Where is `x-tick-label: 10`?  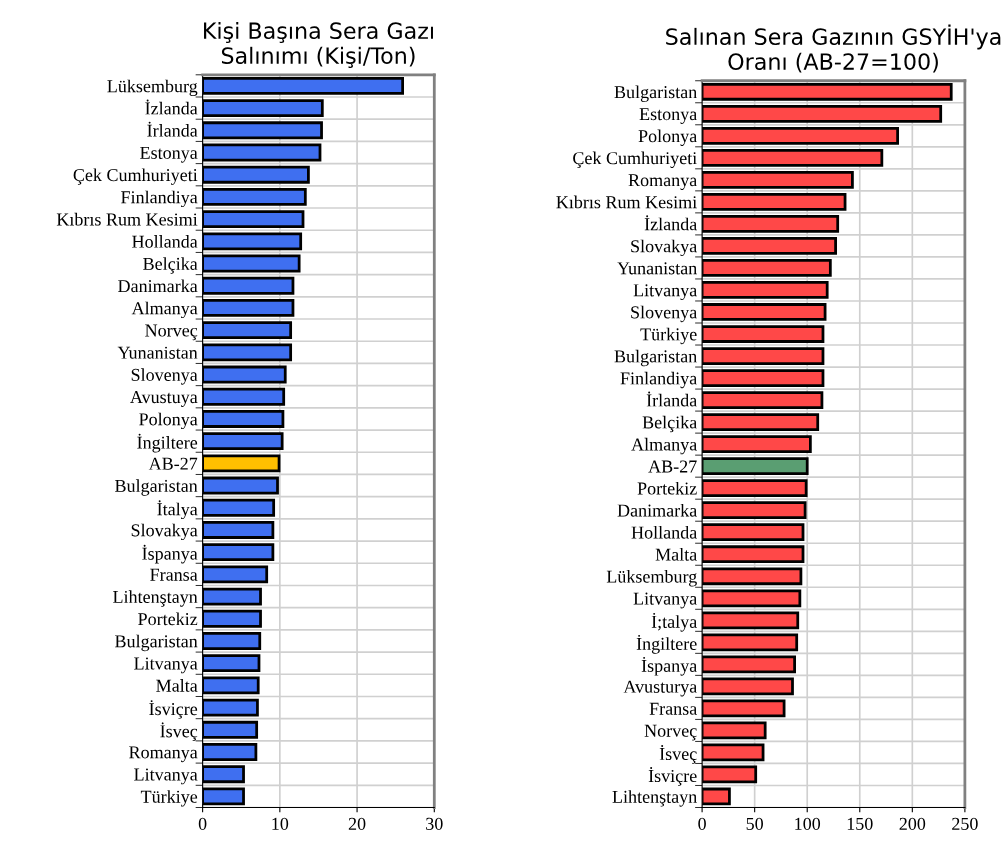
x-tick-label: 10 is located at coordinates (280, 823).